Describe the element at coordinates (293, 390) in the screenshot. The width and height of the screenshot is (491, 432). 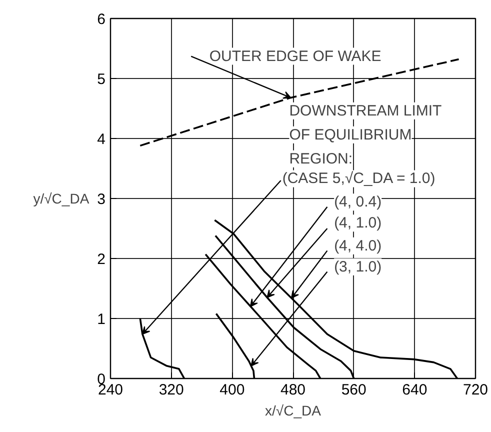
I see `x-tick-label: 480` at that location.